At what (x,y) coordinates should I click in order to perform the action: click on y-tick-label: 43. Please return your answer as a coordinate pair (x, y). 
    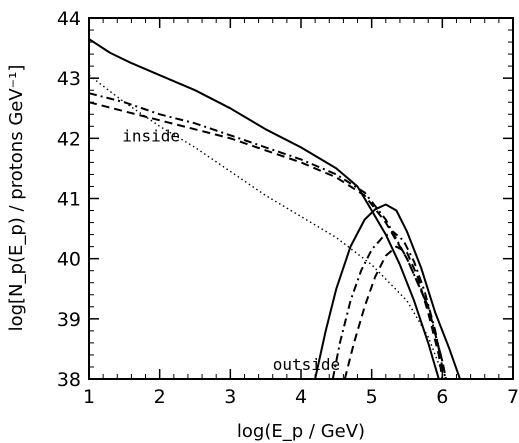
    Looking at the image, I should click on (69, 79).